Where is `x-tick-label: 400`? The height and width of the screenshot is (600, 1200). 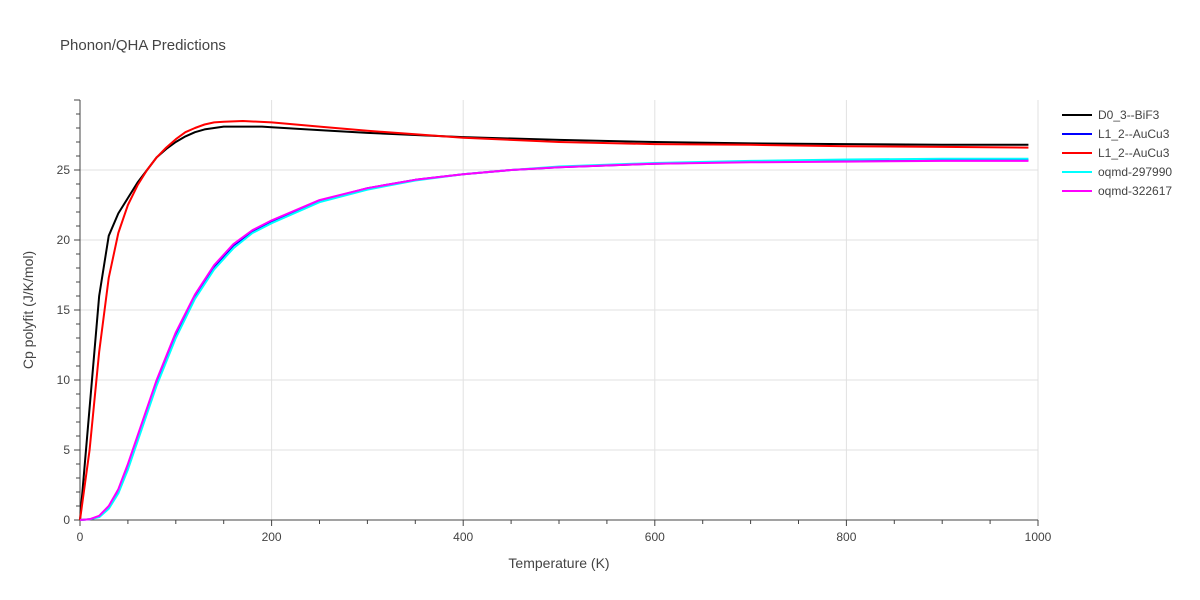
x-tick-label: 400 is located at coordinates (463, 537).